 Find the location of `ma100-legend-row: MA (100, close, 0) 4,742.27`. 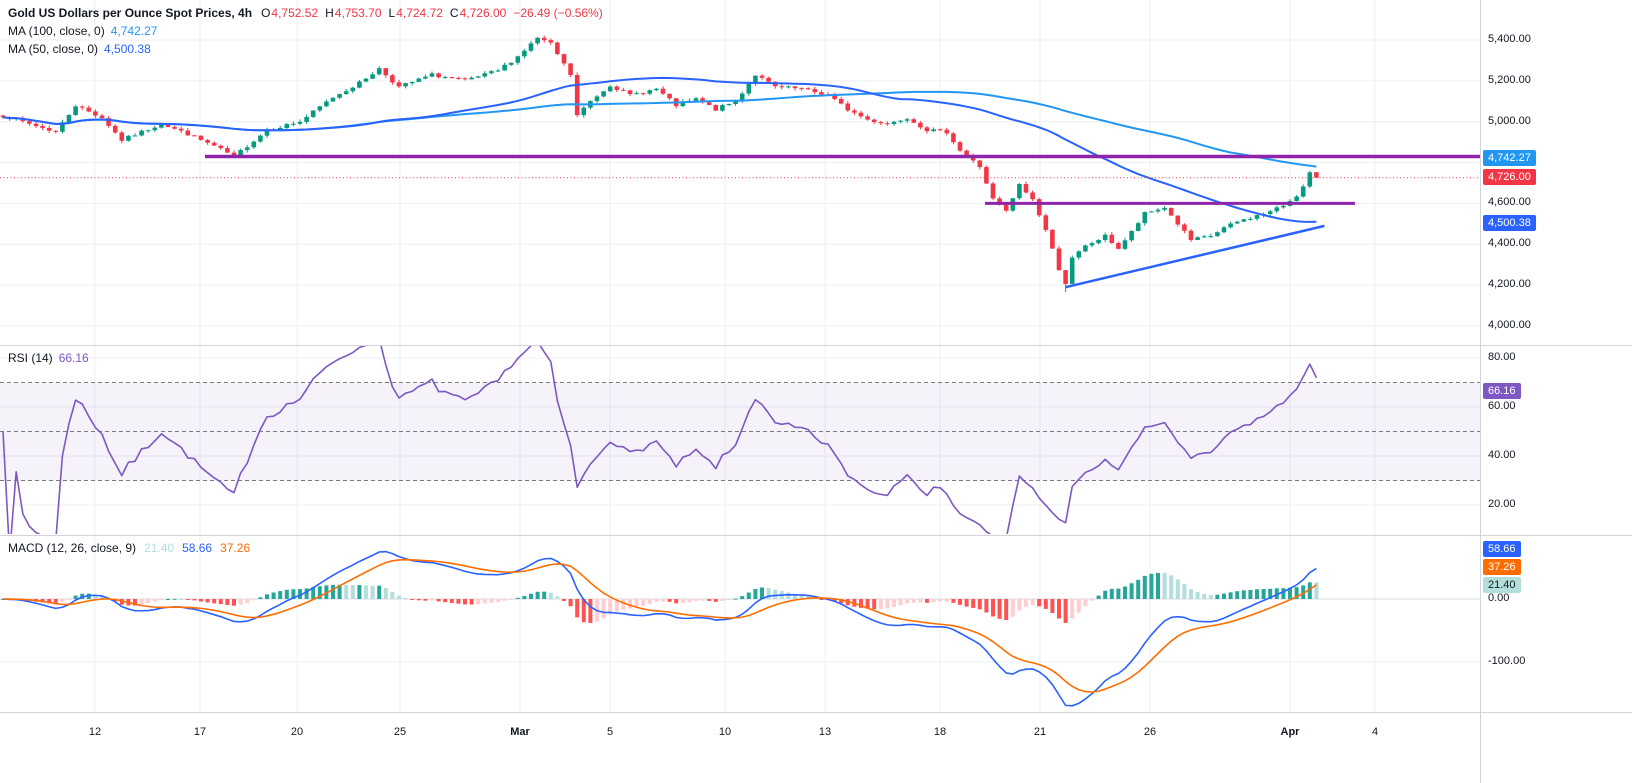

ma100-legend-row: MA (100, close, 0) 4,742.27 is located at coordinates (305, 31).